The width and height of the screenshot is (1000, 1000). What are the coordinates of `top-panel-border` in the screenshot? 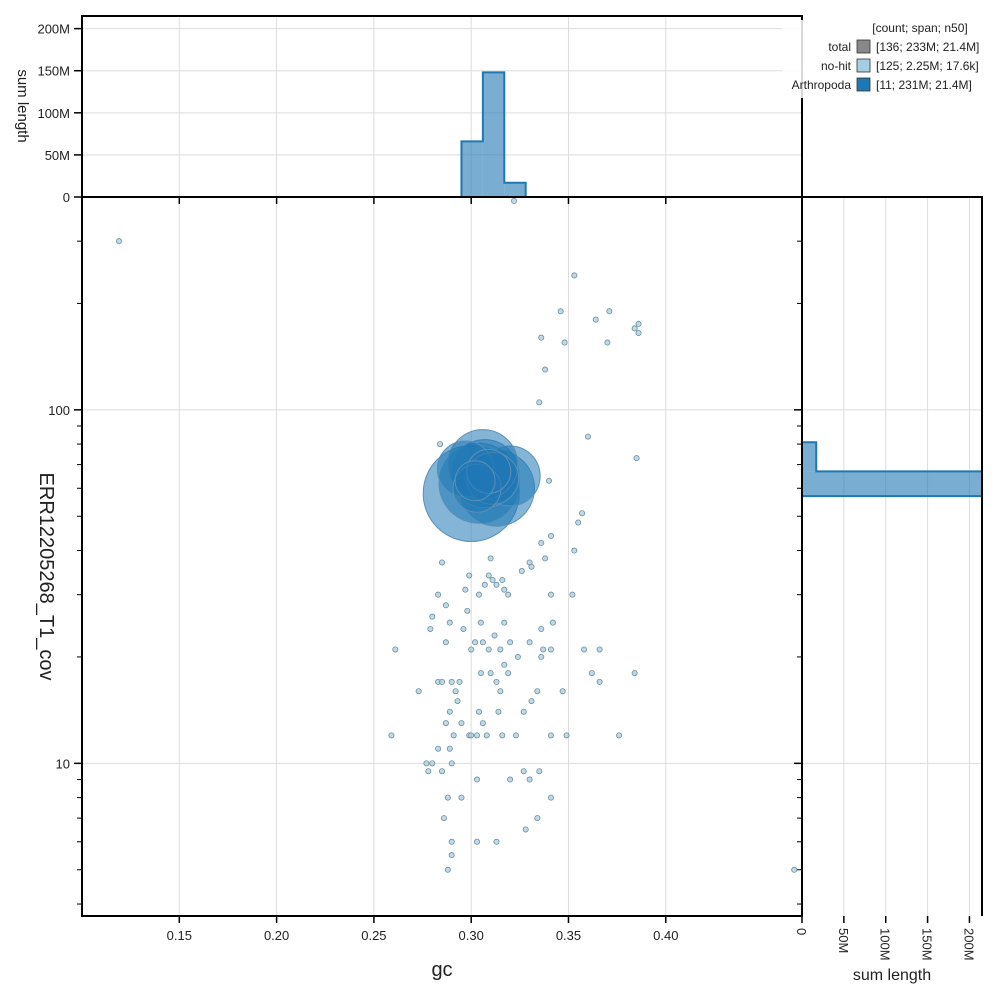 It's located at (442, 106).